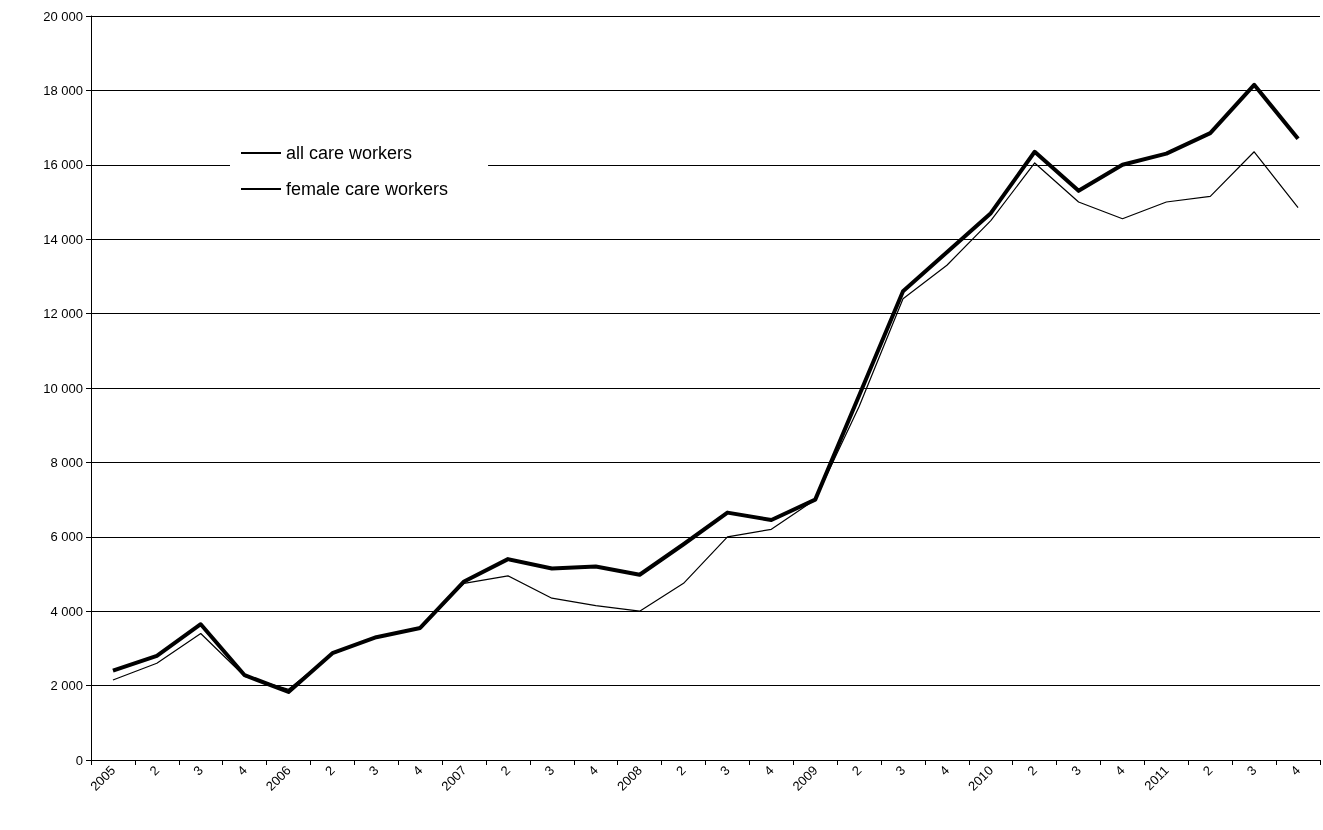  Describe the element at coordinates (63, 16) in the screenshot. I see `y-tick-label: 20 000` at that location.